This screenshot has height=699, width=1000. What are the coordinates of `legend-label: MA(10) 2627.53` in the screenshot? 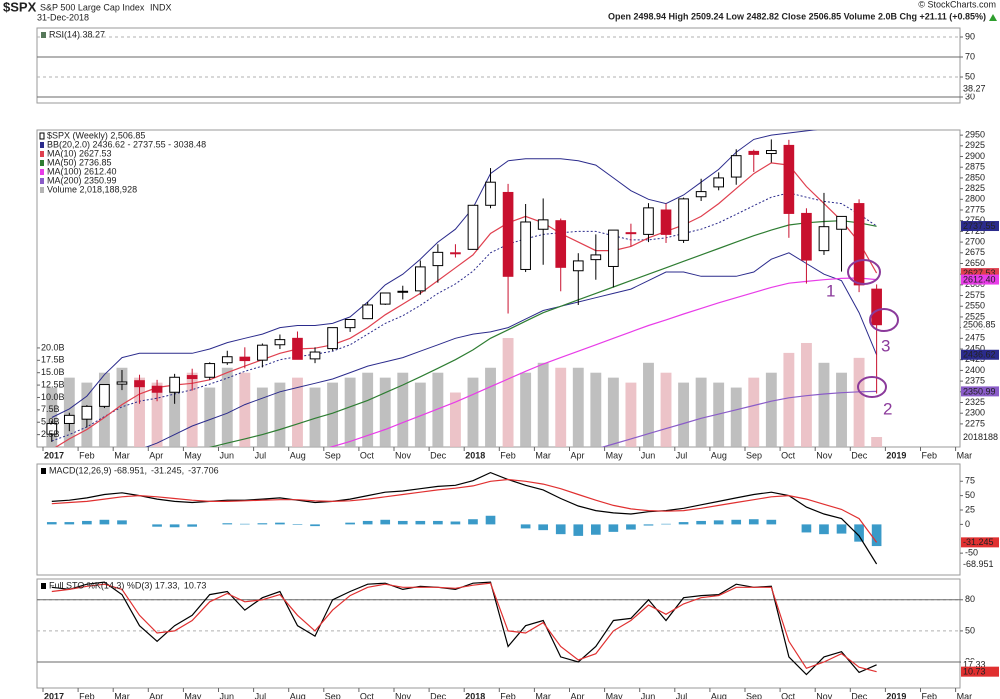 It's located at (79, 153).